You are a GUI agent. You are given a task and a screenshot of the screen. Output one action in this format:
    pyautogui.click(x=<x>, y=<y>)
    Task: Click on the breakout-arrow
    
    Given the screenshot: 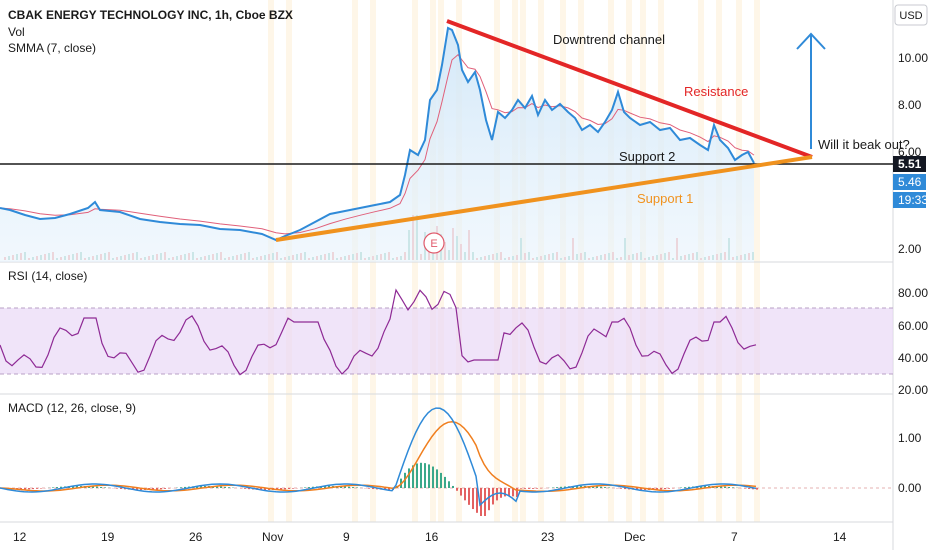 What is the action you would take?
    pyautogui.click(x=811, y=91)
    